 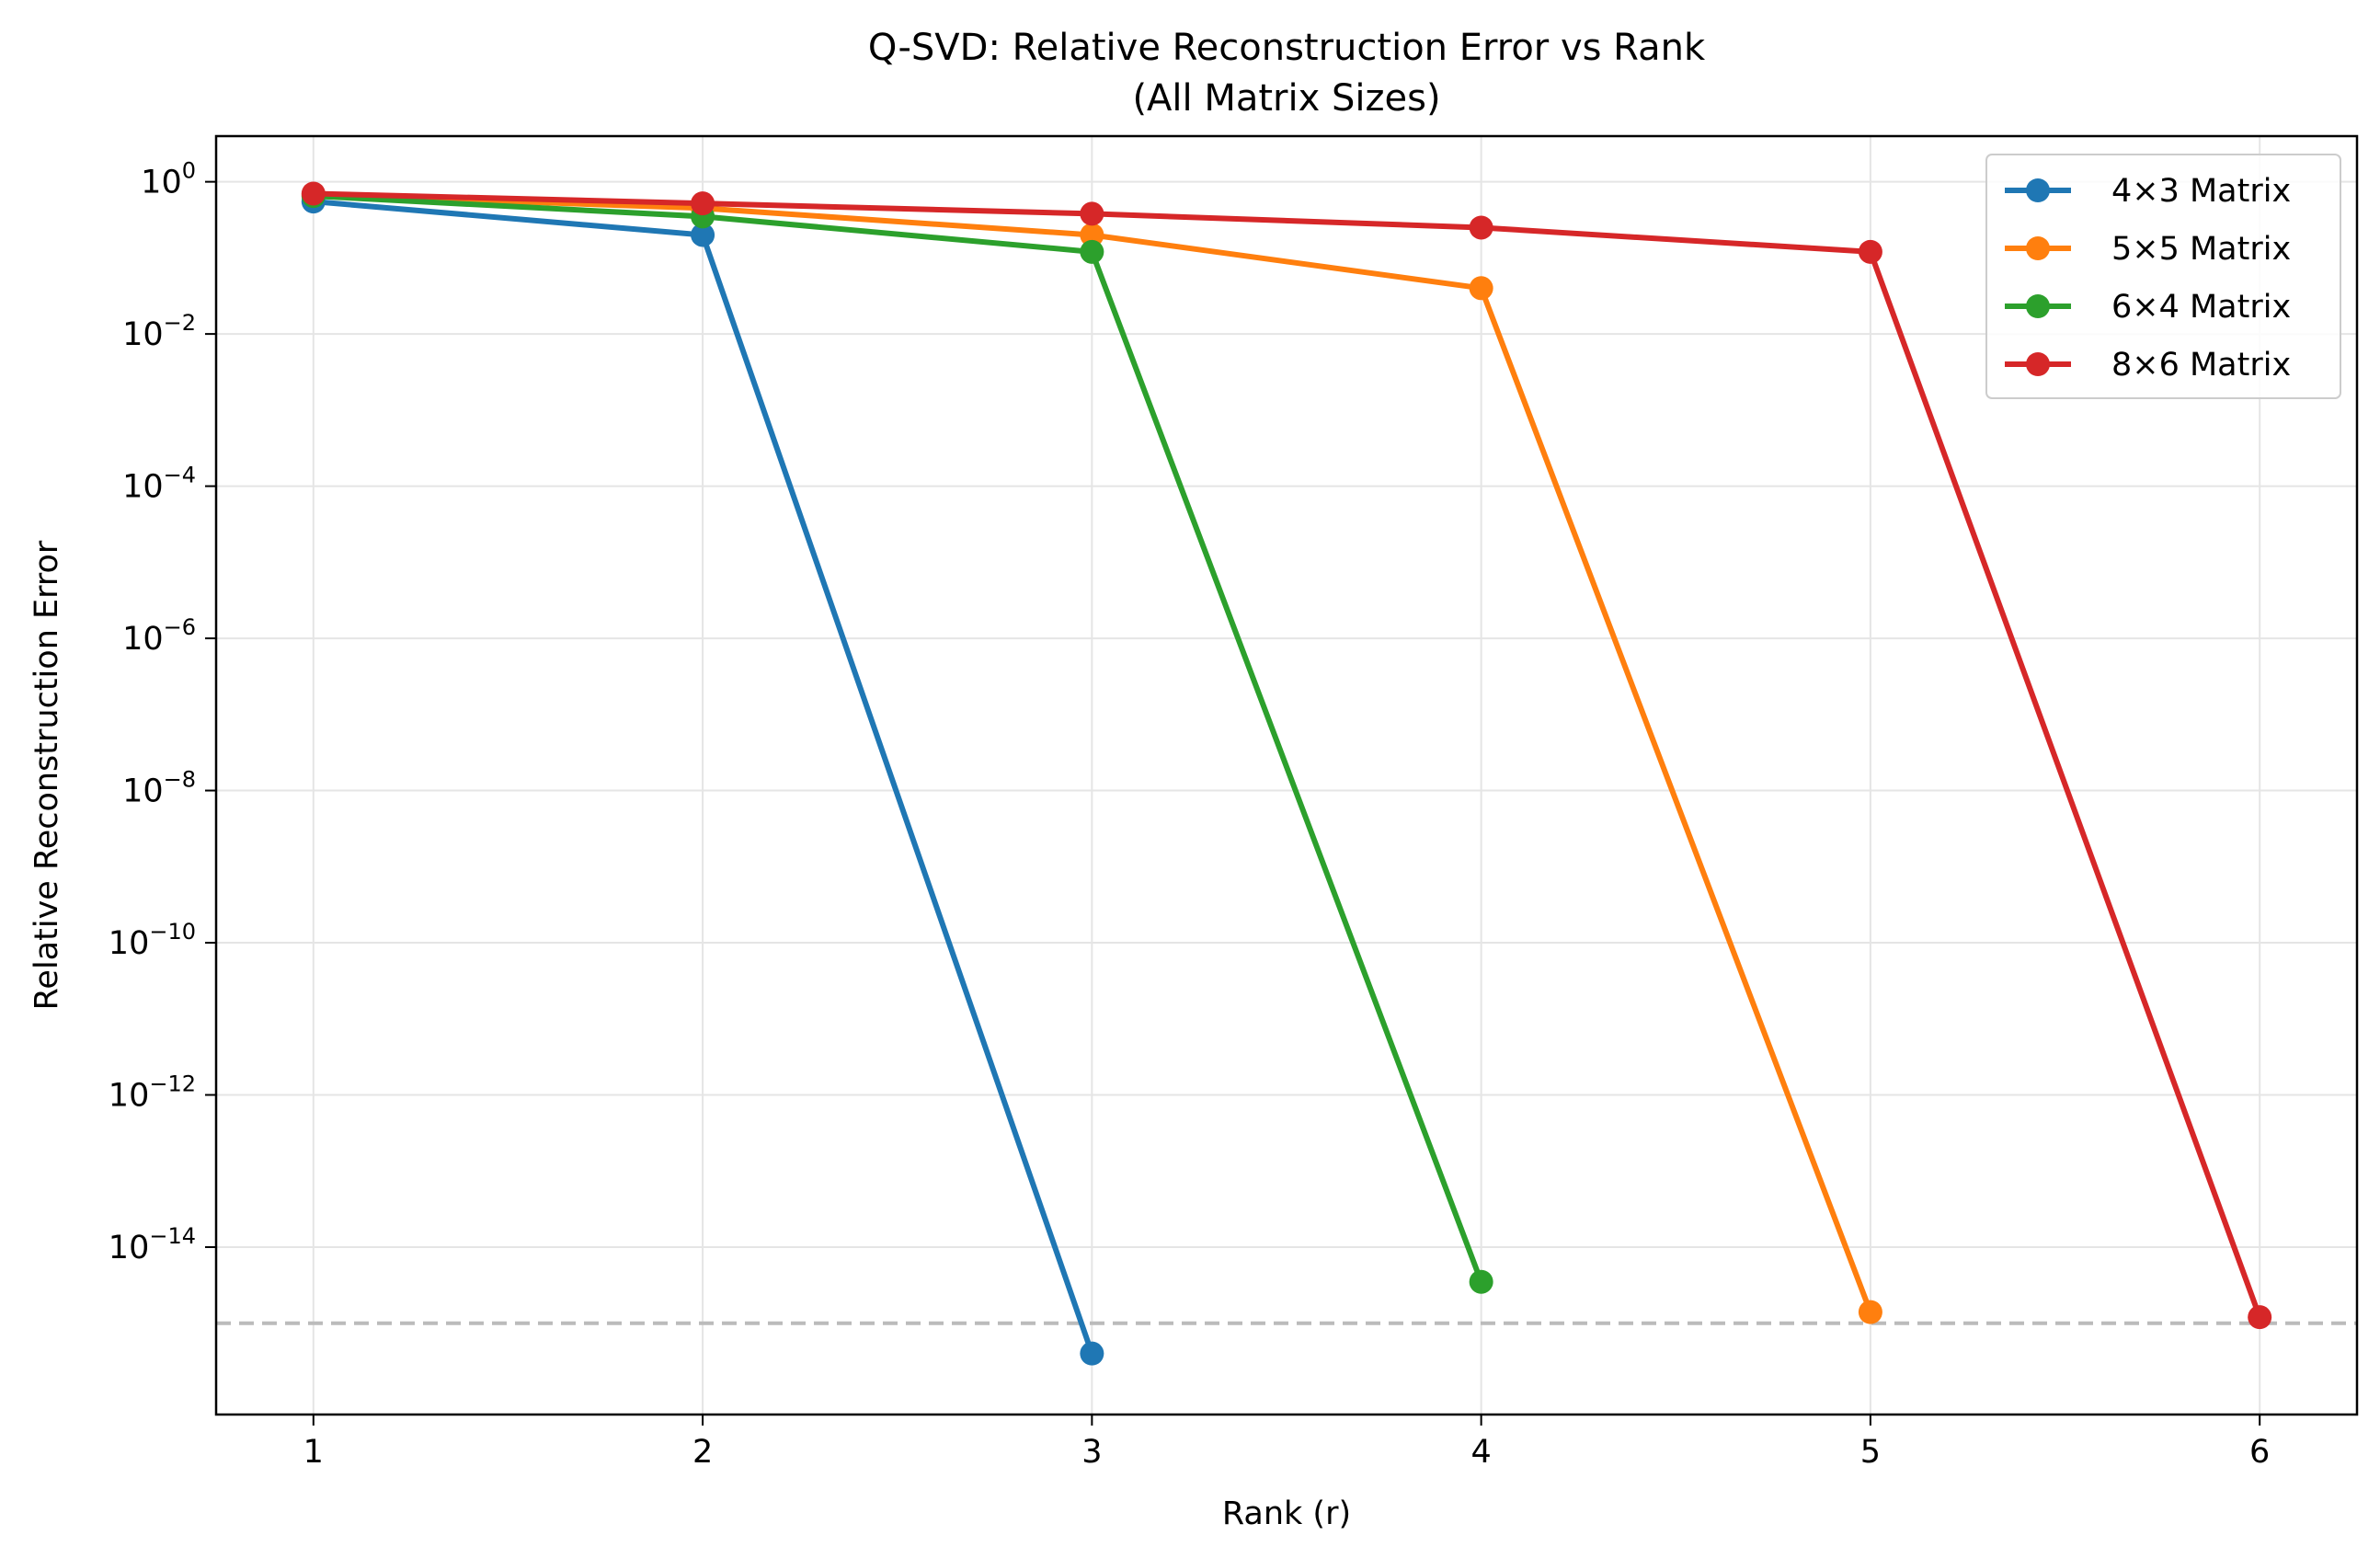 I want to click on x-tick-label: 6, so click(x=2259, y=1452).